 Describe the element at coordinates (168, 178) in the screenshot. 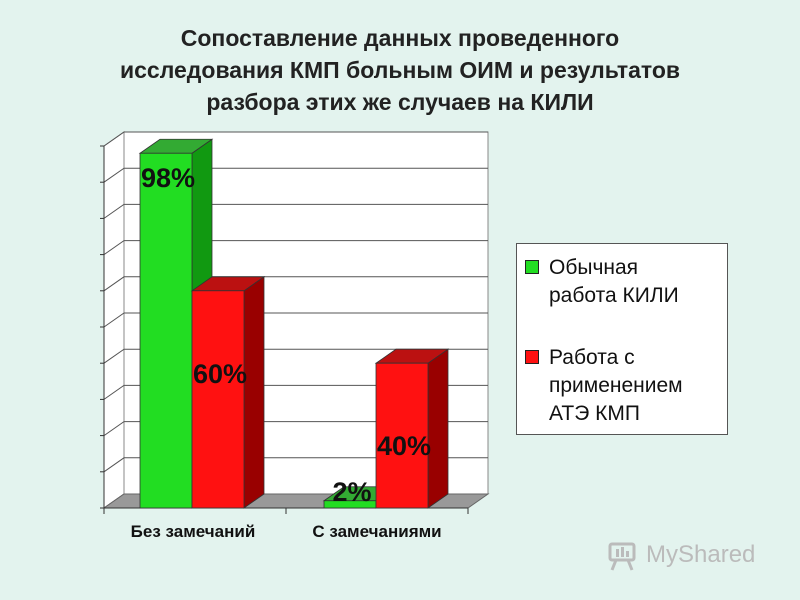

I see `data-label: 98%` at that location.